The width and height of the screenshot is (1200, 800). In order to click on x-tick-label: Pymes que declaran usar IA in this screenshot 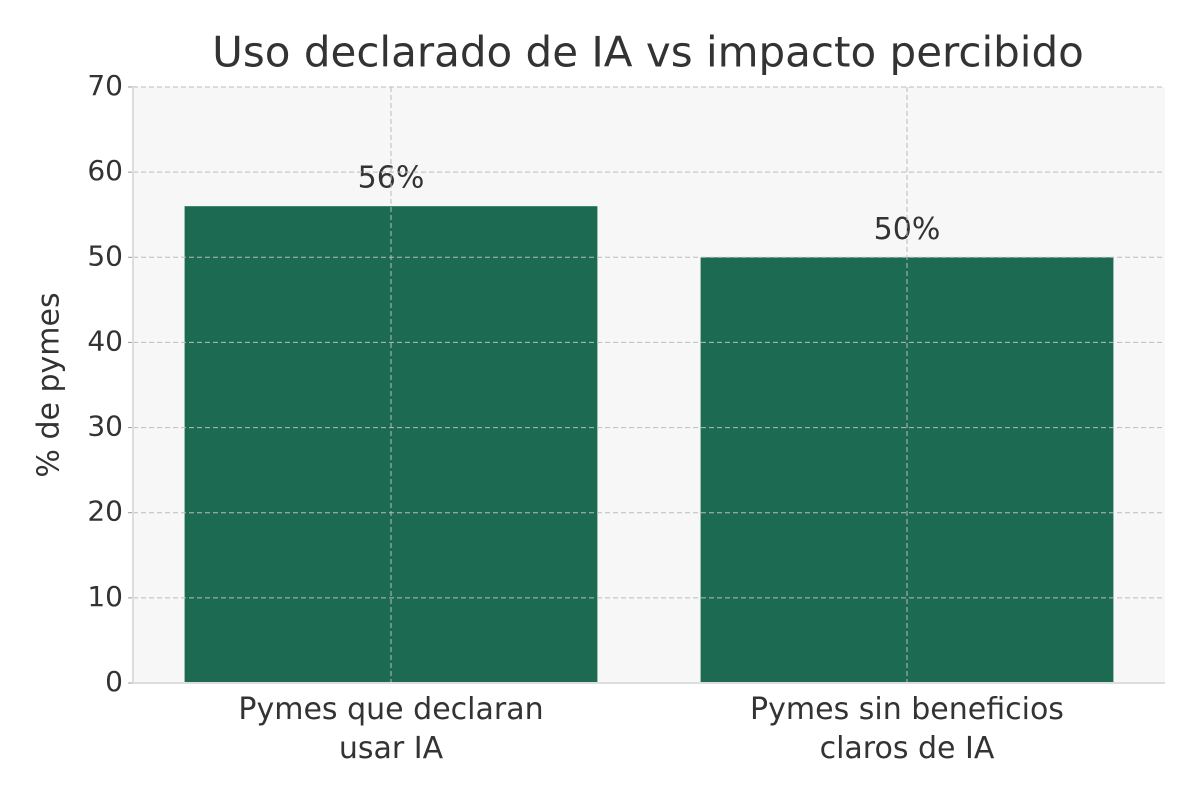, I will do `click(391, 729)`.